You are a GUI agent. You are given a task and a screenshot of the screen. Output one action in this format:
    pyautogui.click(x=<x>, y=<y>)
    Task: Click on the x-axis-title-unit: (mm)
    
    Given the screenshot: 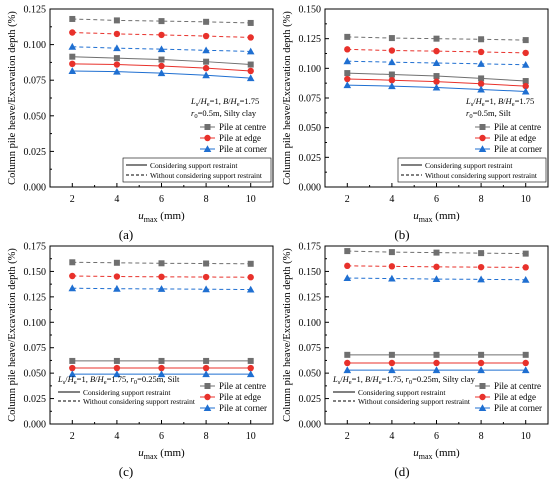 What is the action you would take?
    pyautogui.click(x=447, y=216)
    